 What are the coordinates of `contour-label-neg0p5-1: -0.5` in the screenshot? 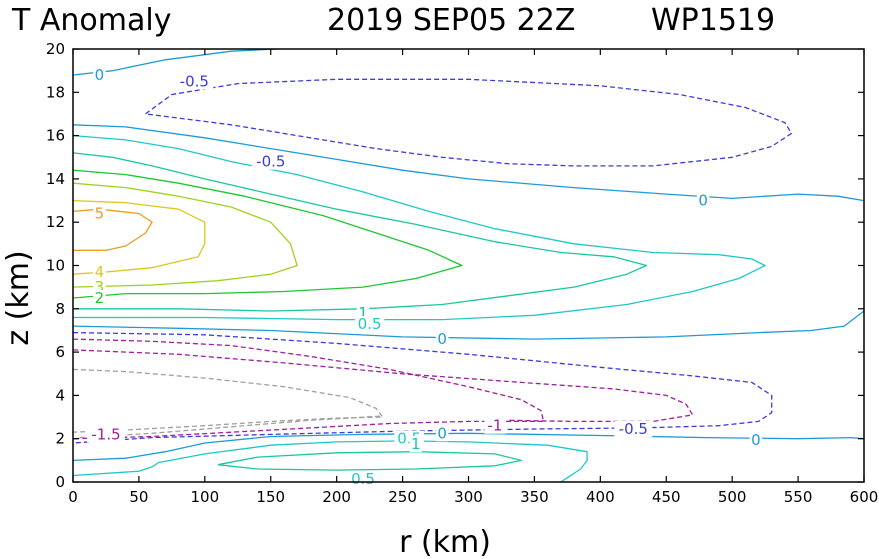 It's located at (270, 162).